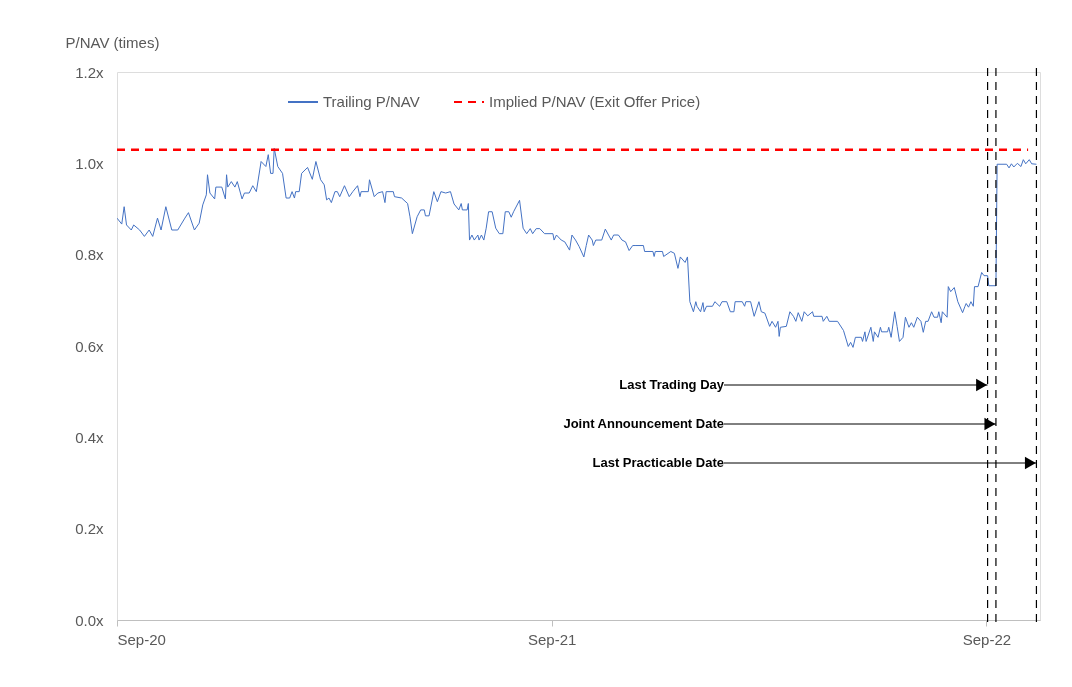 The image size is (1072, 687). Describe the element at coordinates (89, 437) in the screenshot. I see `y-tick-label: 0.4x` at that location.